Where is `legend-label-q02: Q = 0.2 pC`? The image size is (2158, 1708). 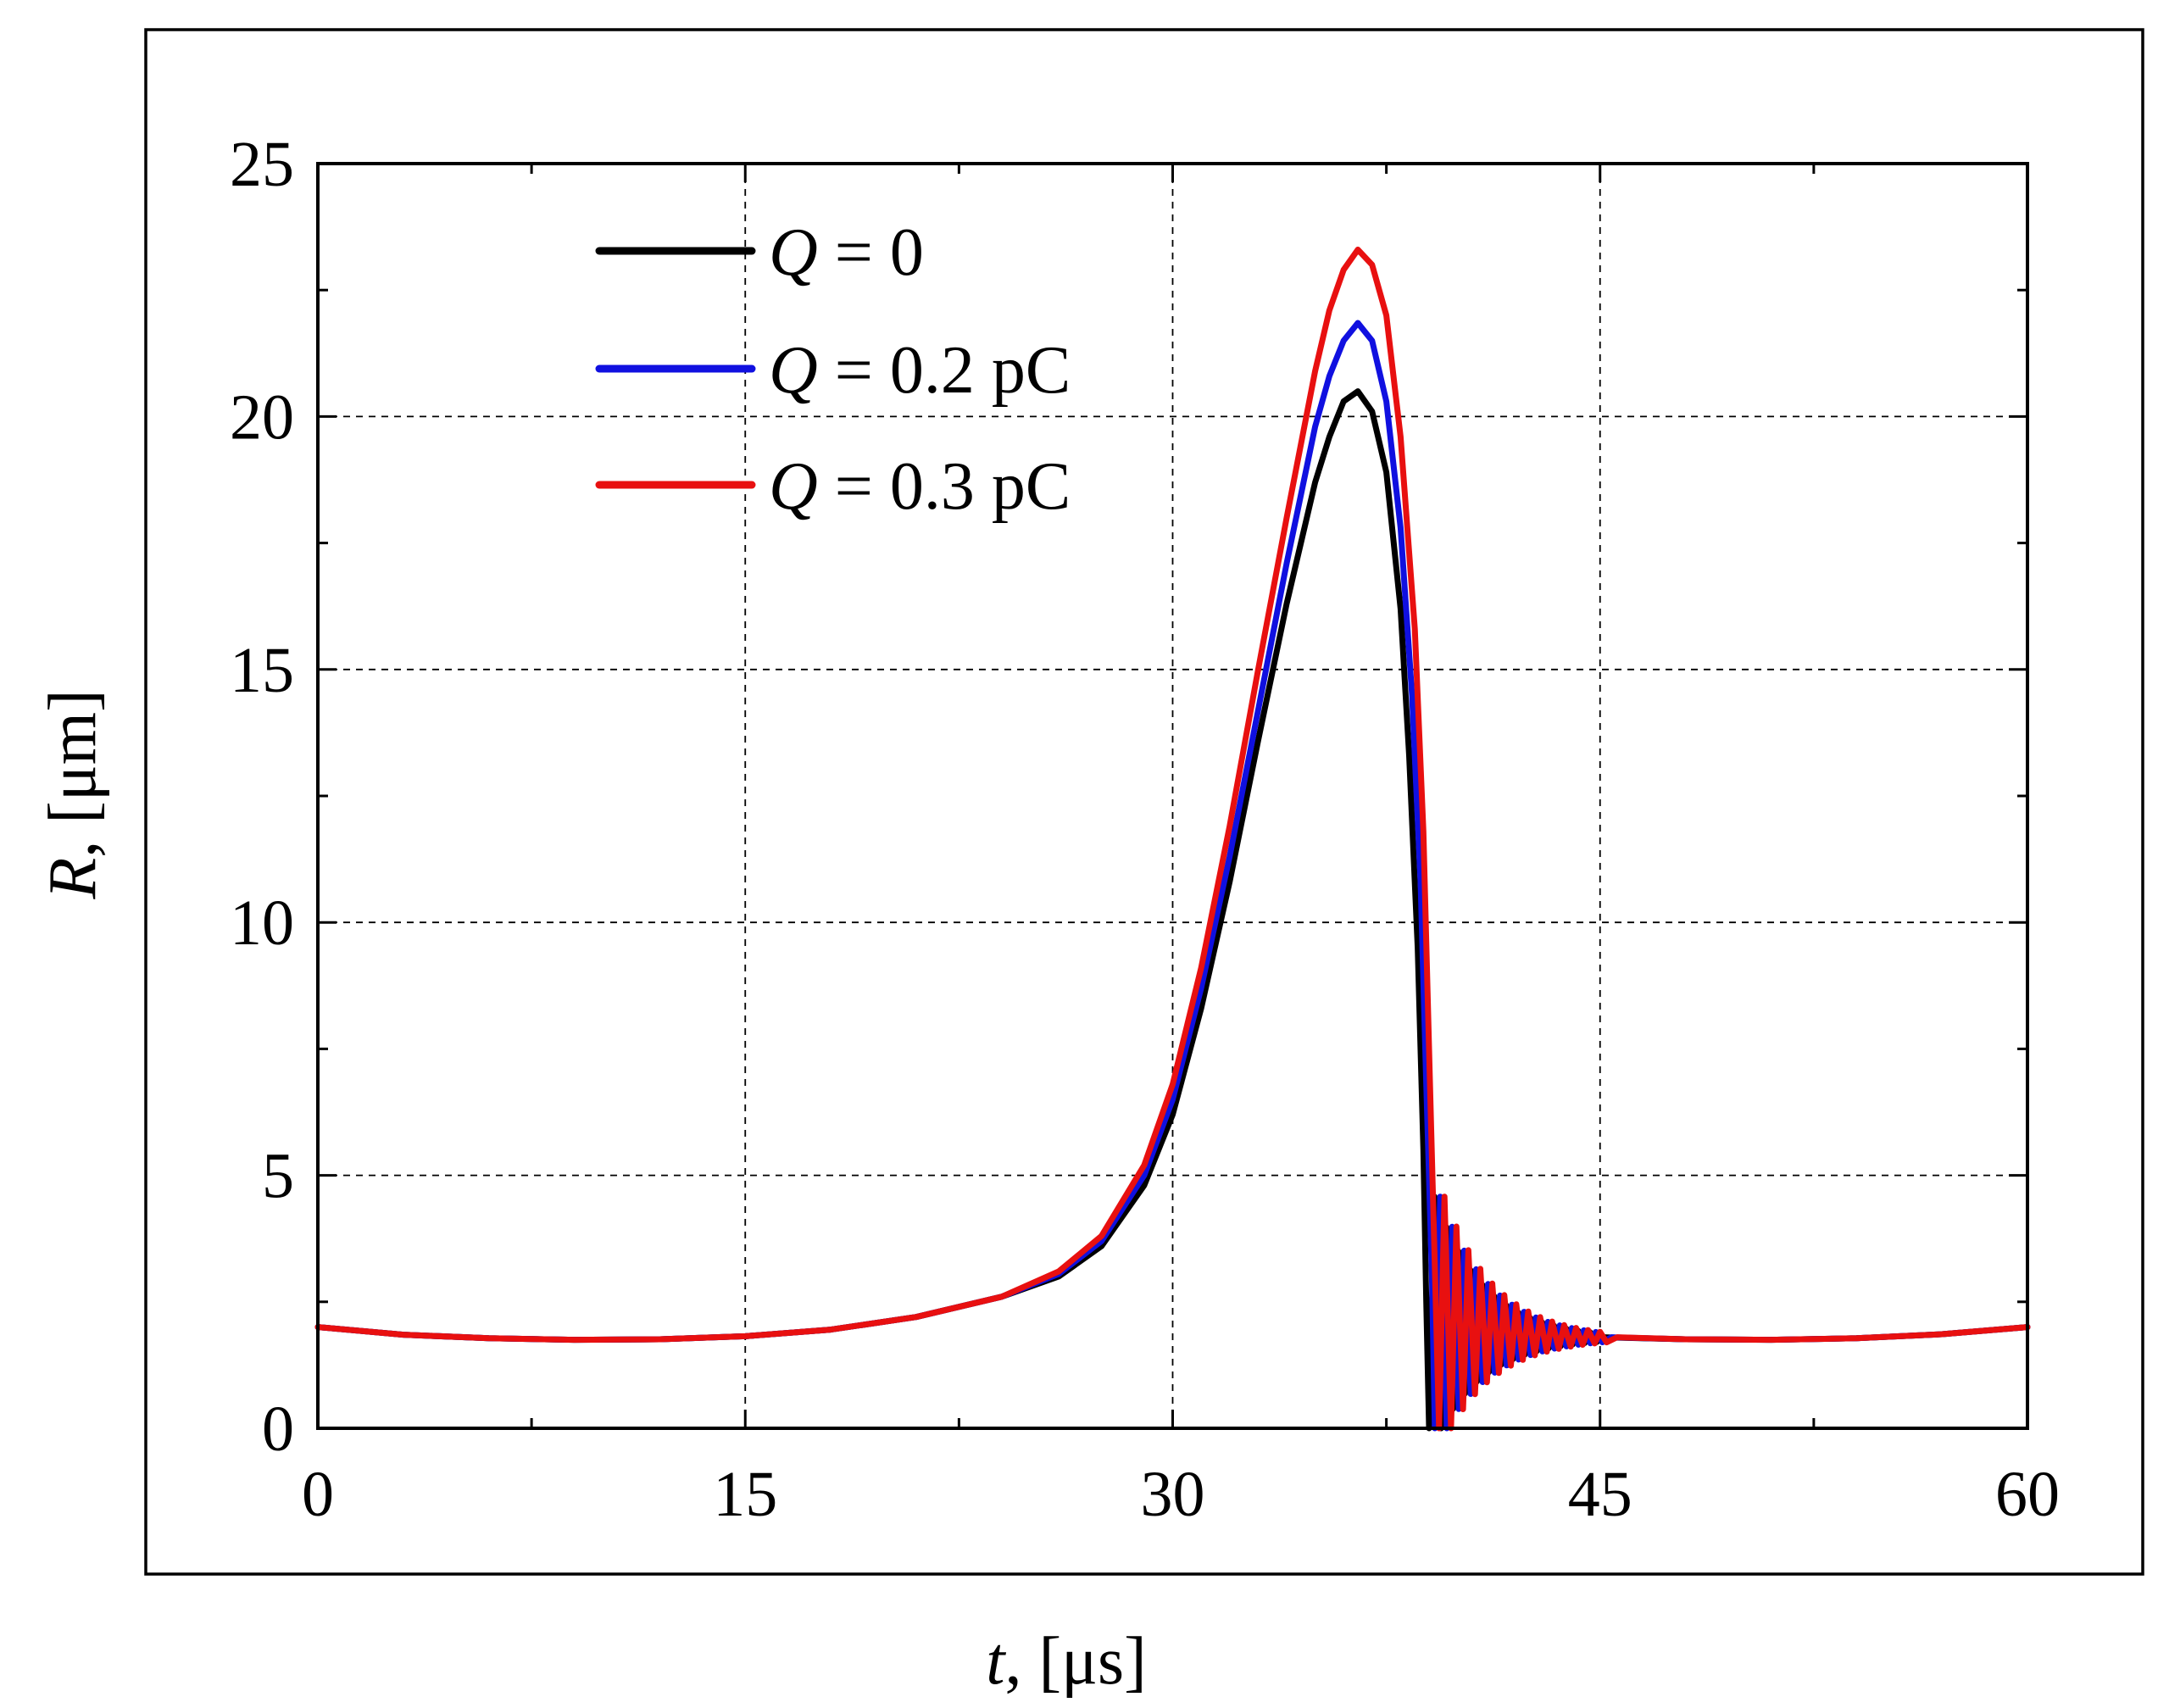 legend-label-q02: Q = 0.2 pC is located at coordinates (920, 370).